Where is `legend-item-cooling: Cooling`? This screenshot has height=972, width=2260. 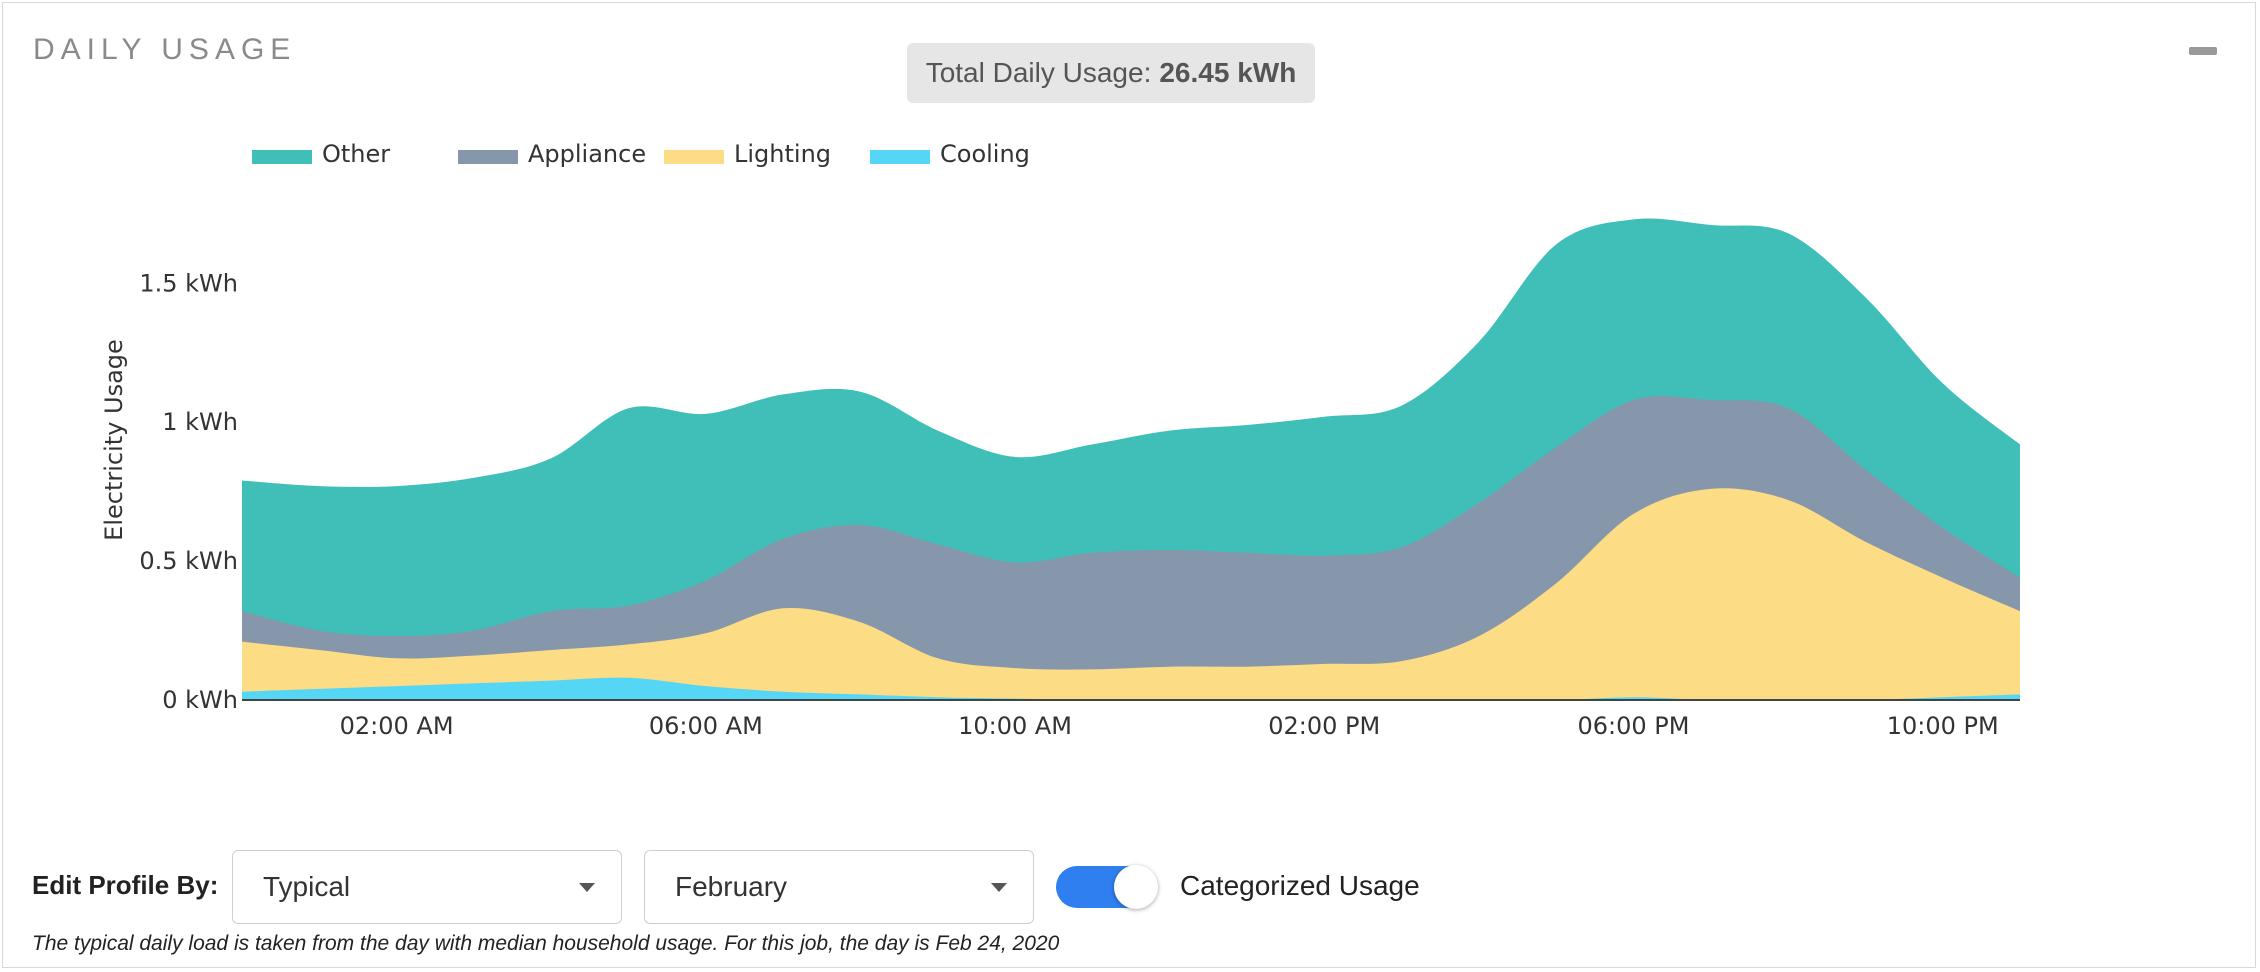
legend-item-cooling: Cooling is located at coordinates (950, 154).